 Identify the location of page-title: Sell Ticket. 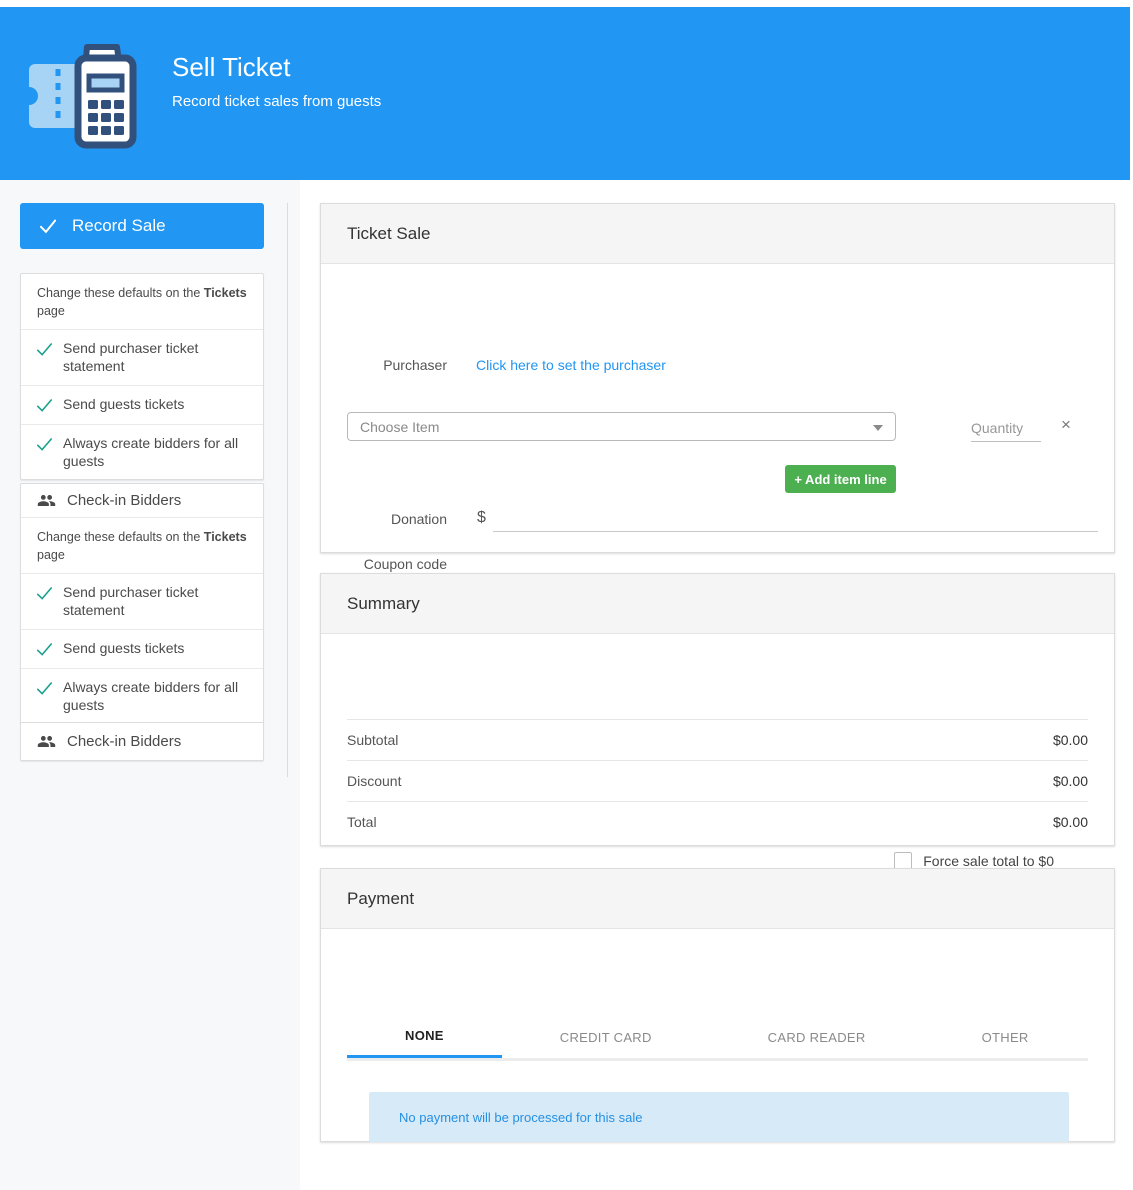
(231, 67).